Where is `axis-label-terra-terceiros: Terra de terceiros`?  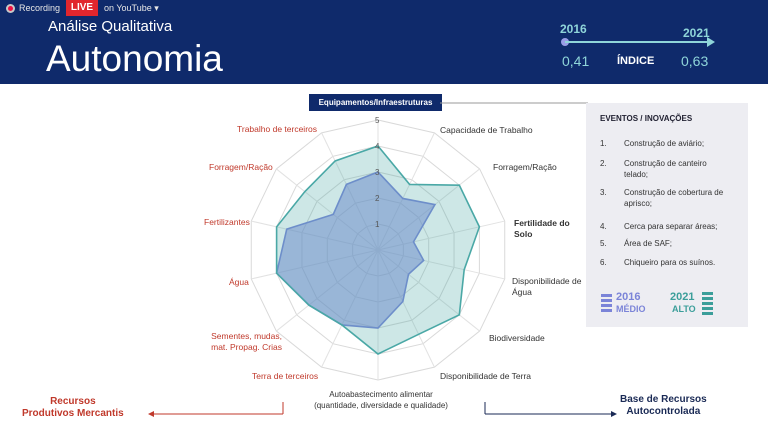
axis-label-terra-terceiros: Terra de terceiros is located at coordinates (285, 376).